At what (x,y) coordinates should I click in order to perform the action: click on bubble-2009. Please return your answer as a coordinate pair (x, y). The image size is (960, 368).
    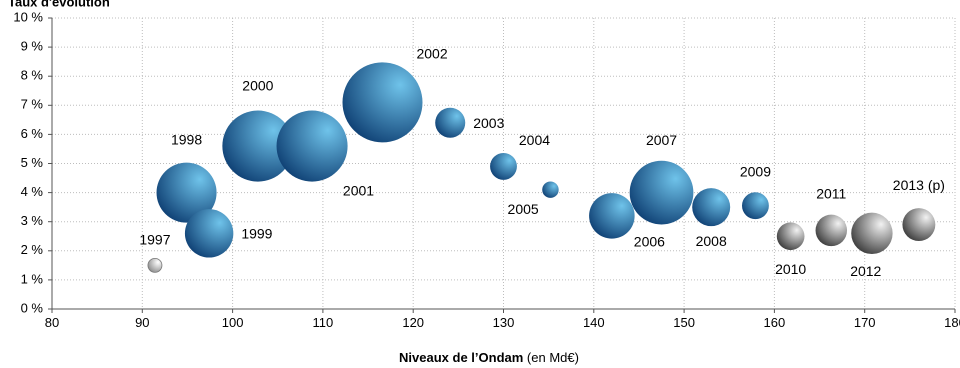
    Looking at the image, I should click on (755, 206).